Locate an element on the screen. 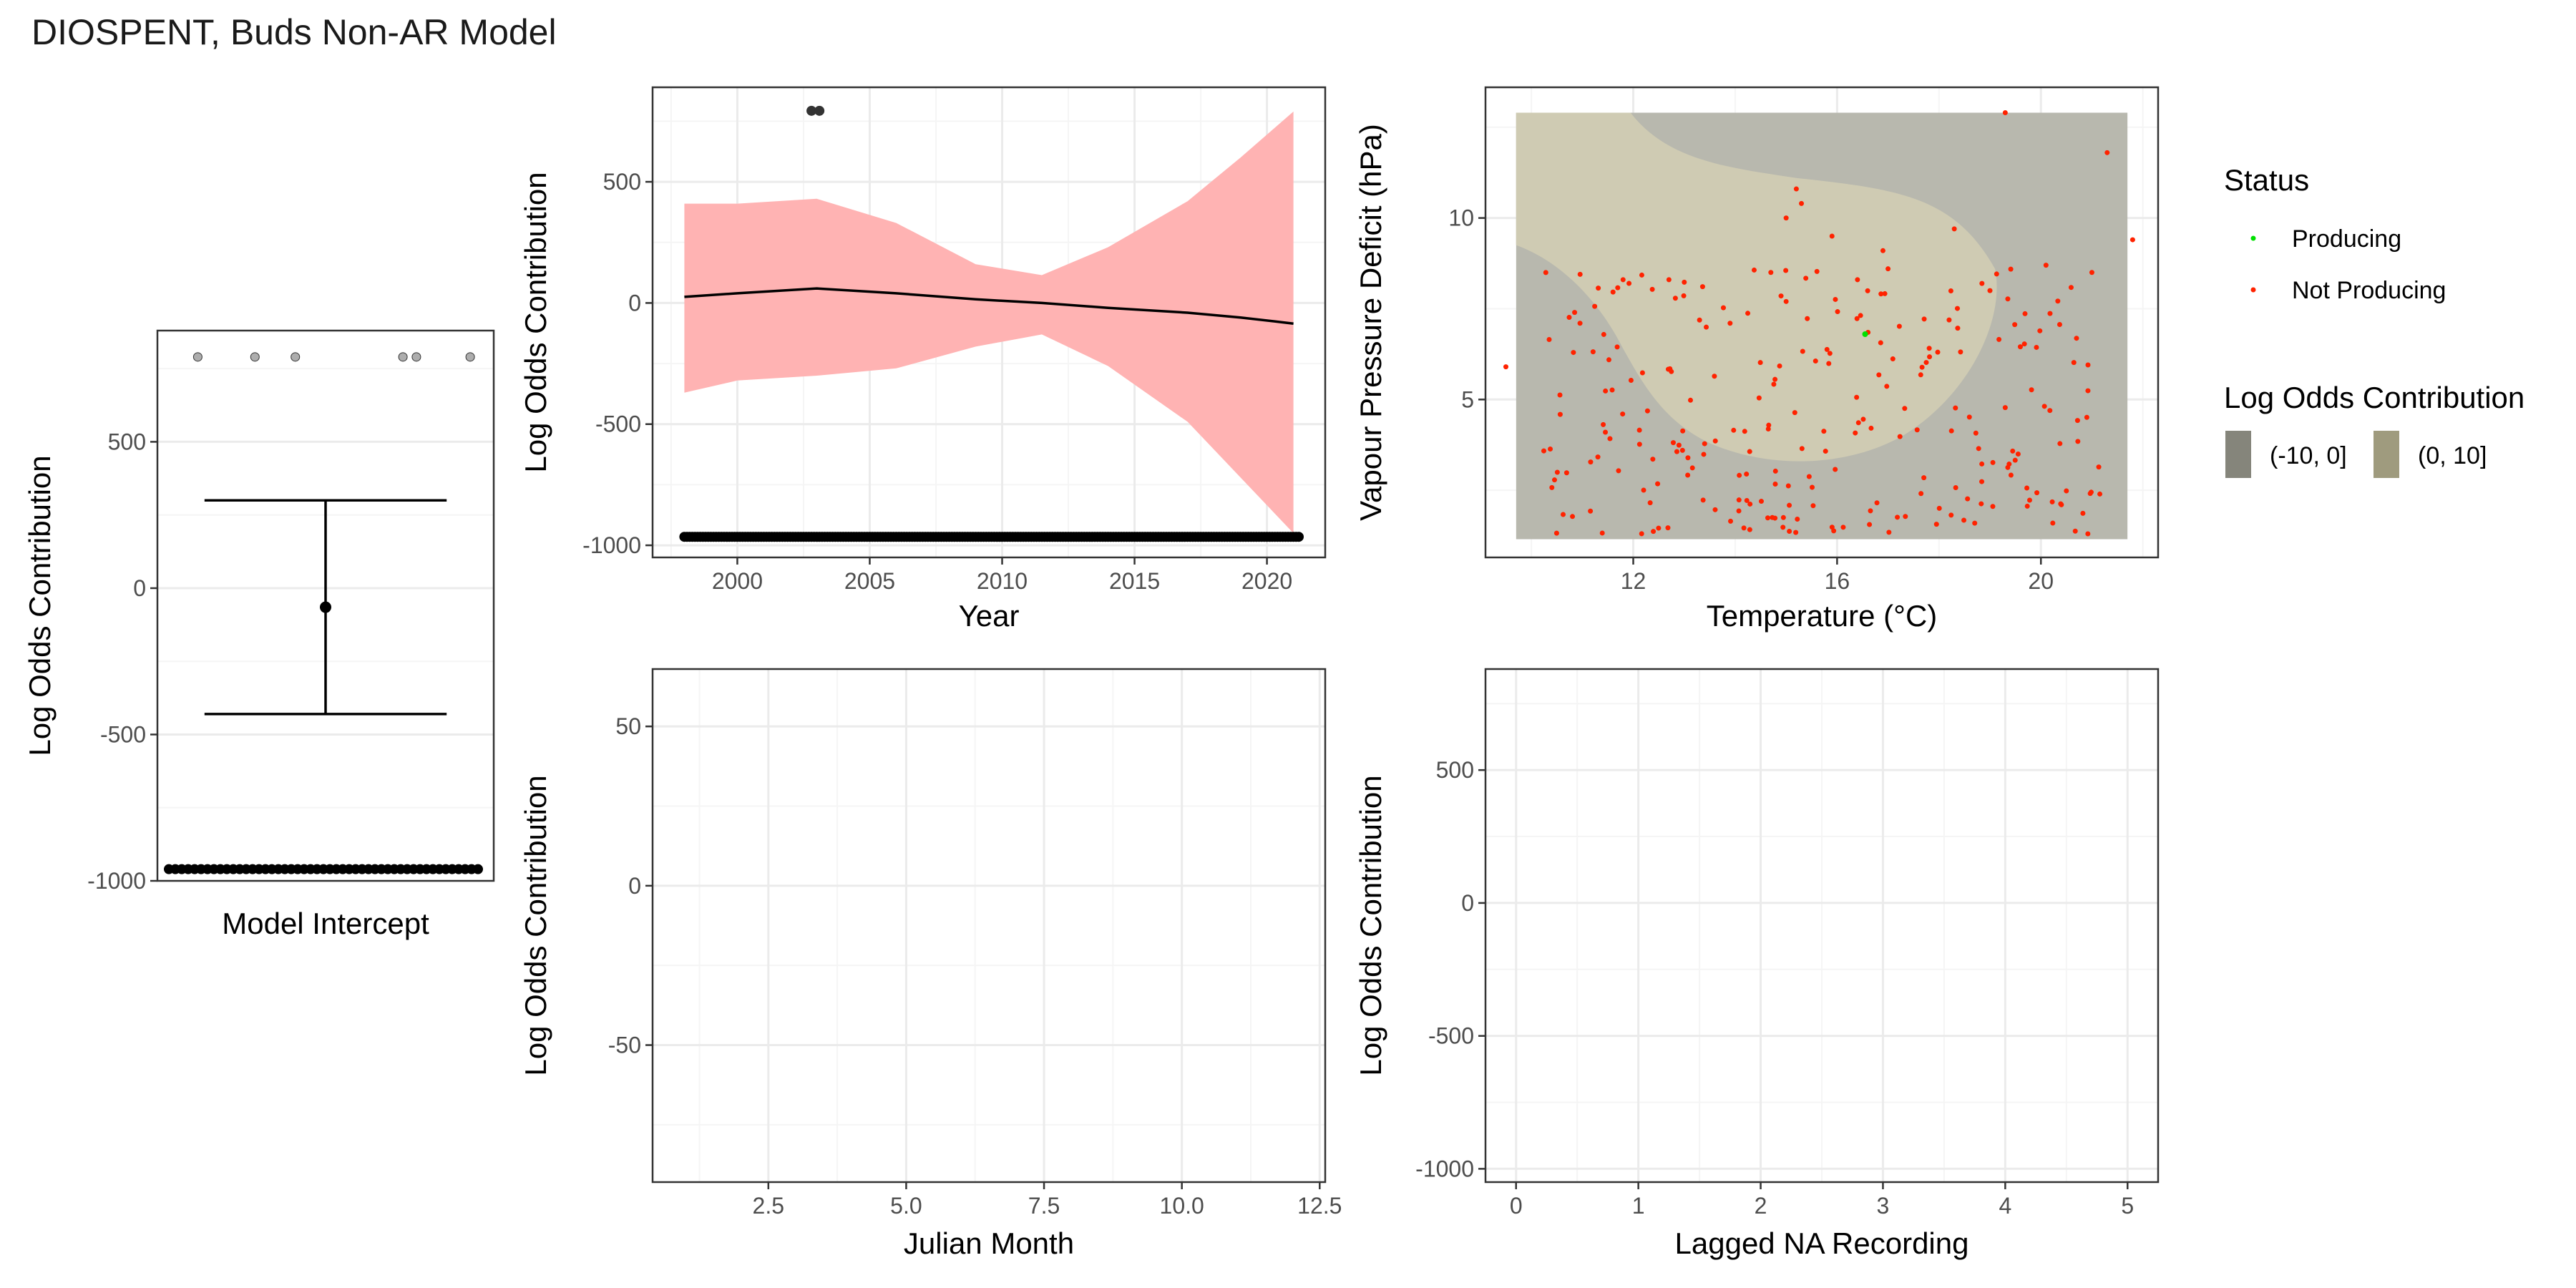 The height and width of the screenshot is (1288, 2576). y-tick-label: 50 is located at coordinates (628, 726).